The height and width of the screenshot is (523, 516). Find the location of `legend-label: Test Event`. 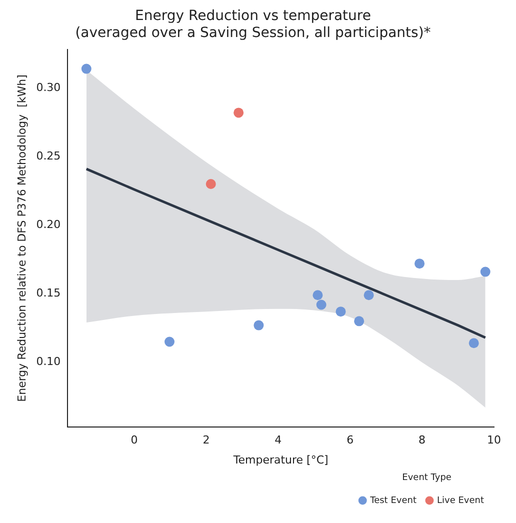

legend-label: Test Event is located at coordinates (393, 501).